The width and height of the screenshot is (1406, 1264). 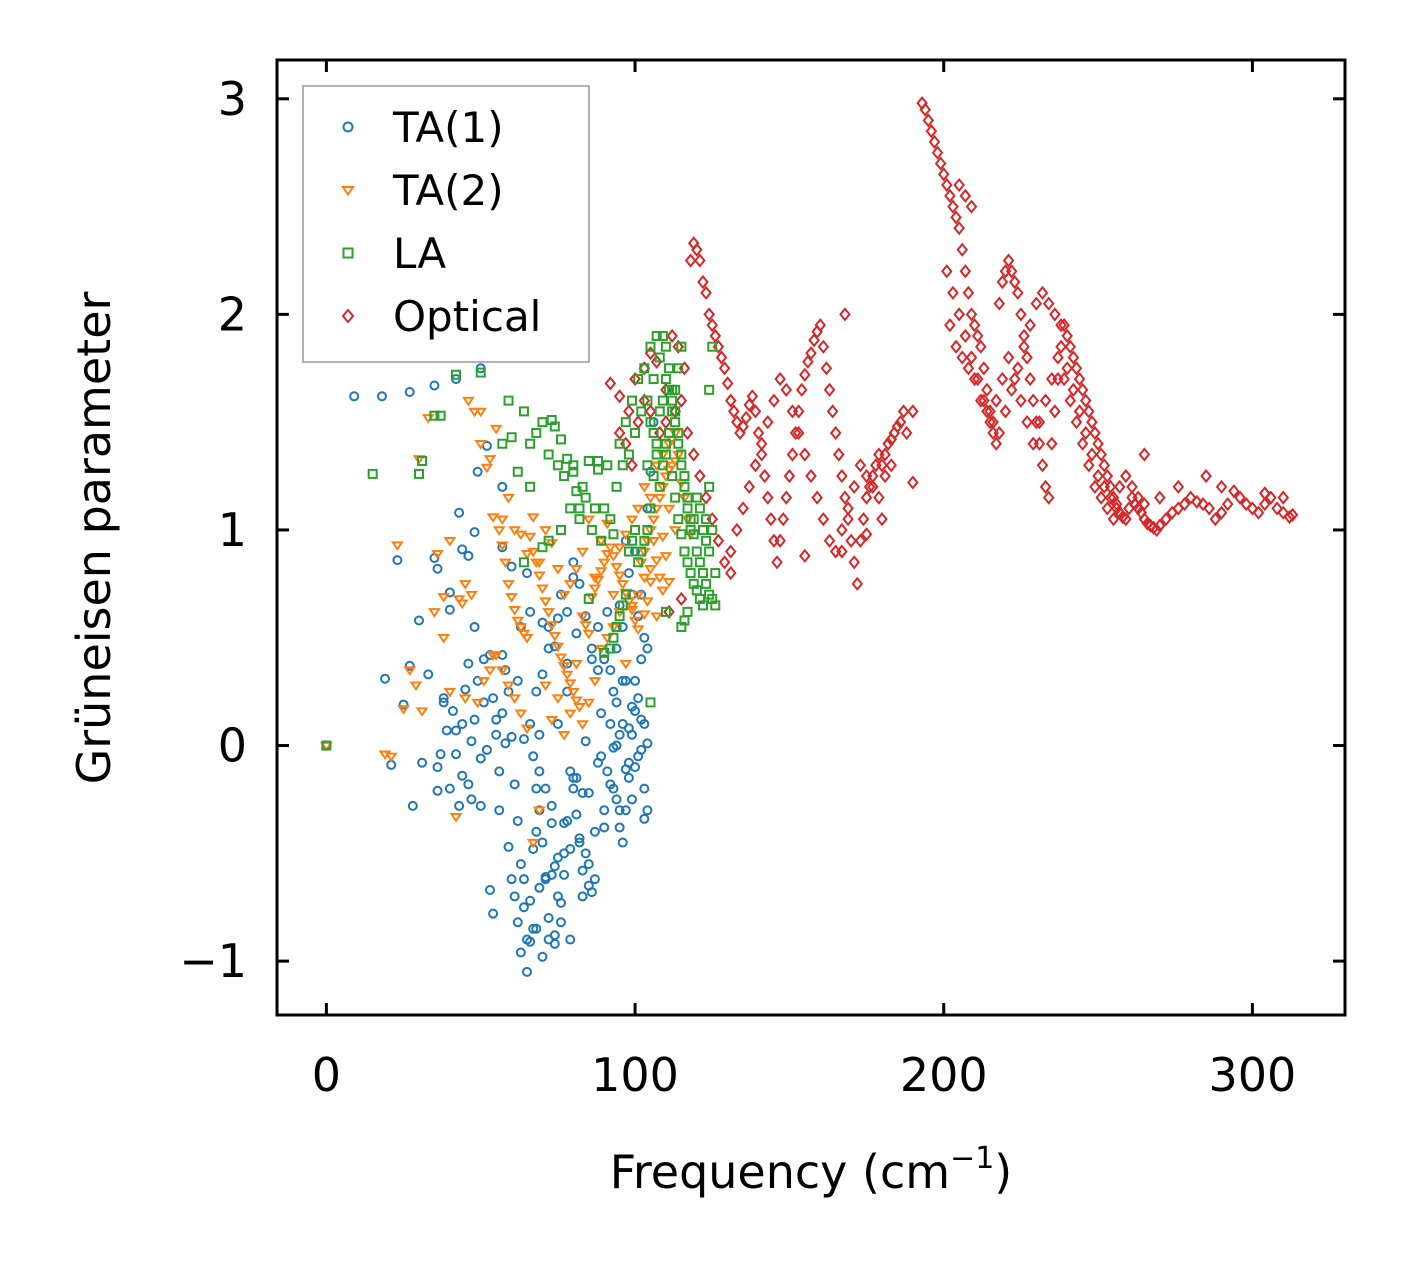 What do you see at coordinates (213, 961) in the screenshot?
I see `y-tick-label: −1` at bounding box center [213, 961].